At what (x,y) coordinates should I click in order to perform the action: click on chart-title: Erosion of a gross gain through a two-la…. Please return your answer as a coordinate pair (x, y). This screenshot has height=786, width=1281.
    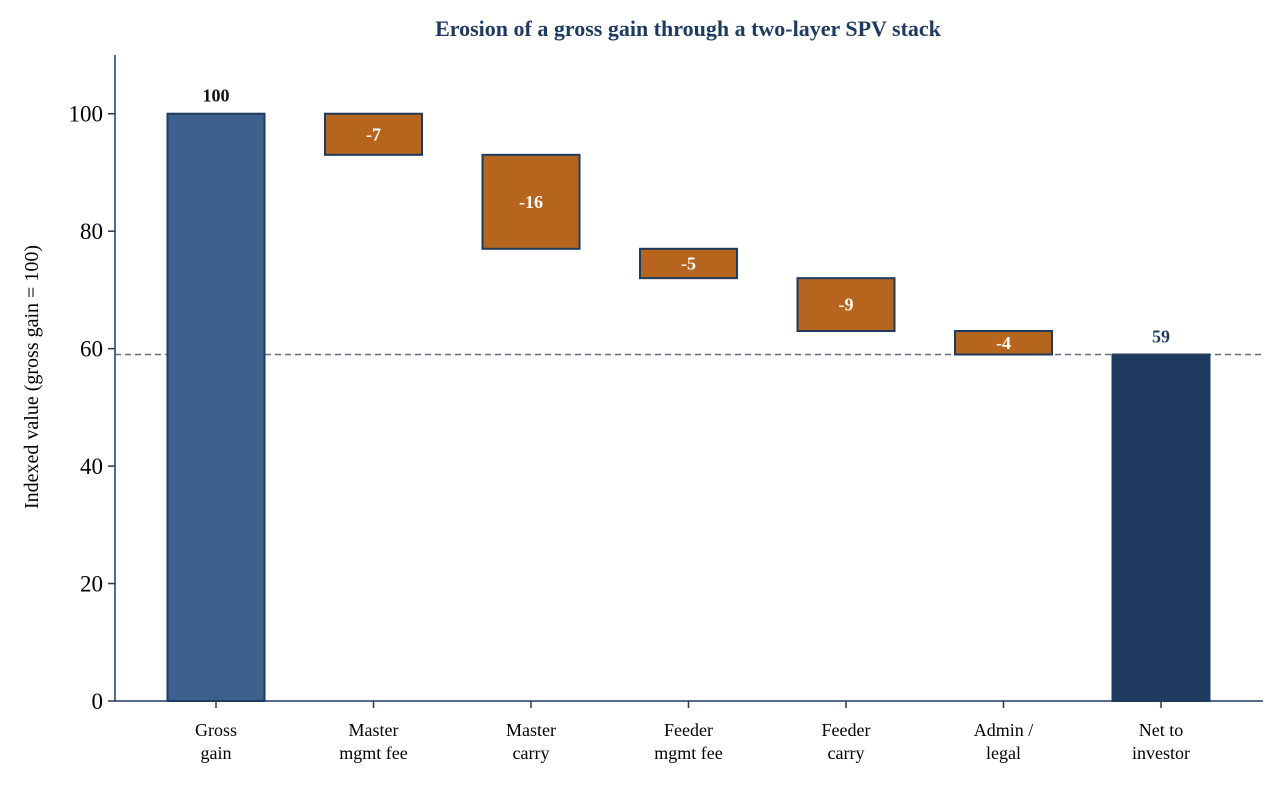
    Looking at the image, I should click on (688, 28).